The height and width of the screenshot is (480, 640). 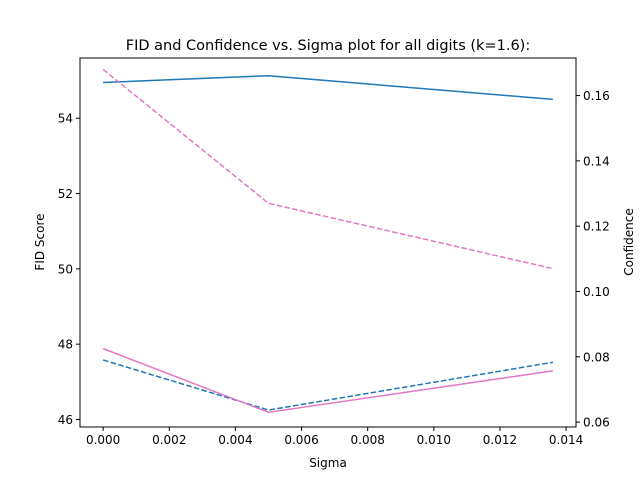 What do you see at coordinates (327, 385) in the screenshot?
I see `series-line-2-left-dashed` at bounding box center [327, 385].